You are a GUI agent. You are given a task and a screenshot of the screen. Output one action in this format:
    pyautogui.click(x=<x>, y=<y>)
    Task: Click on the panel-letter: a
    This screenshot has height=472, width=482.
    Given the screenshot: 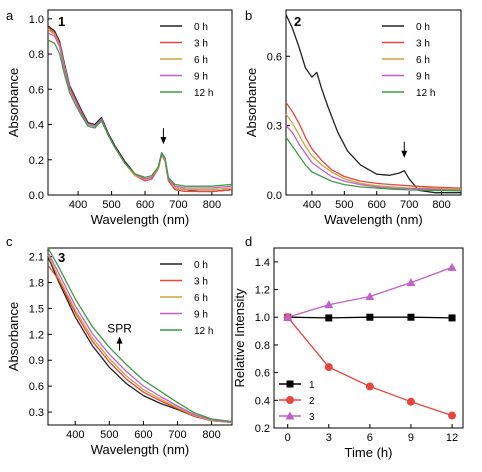 What is the action you would take?
    pyautogui.click(x=10, y=15)
    